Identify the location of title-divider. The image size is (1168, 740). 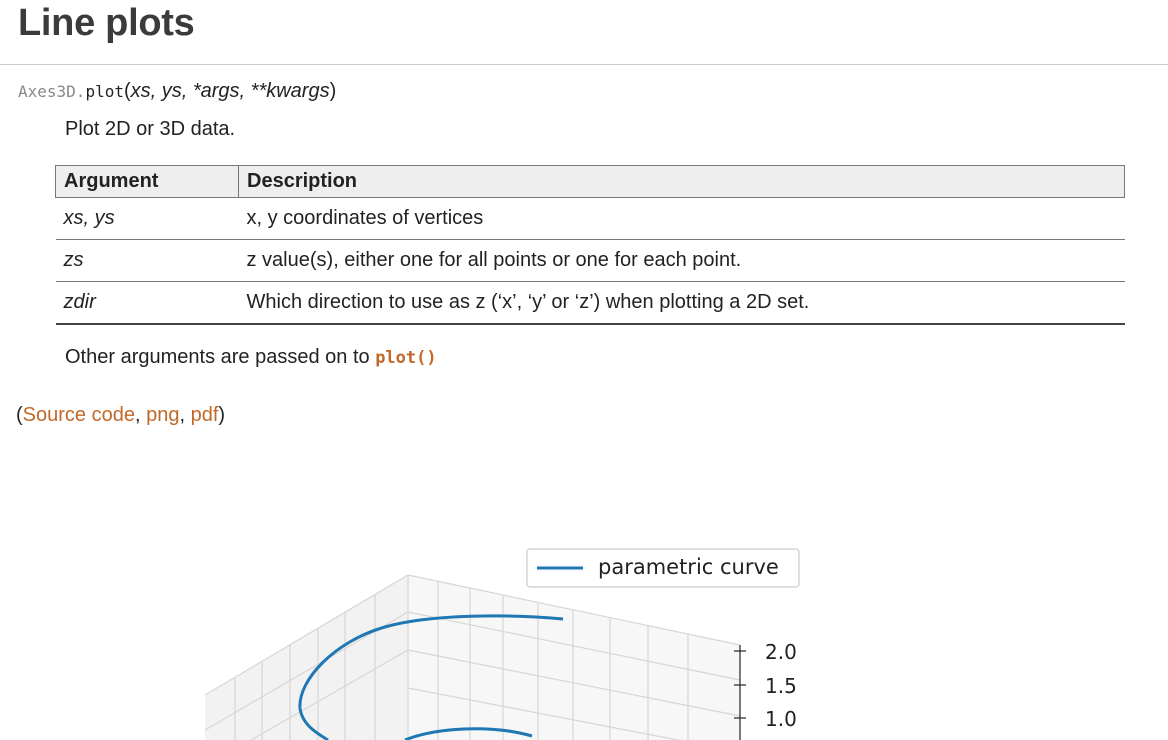
(584, 64).